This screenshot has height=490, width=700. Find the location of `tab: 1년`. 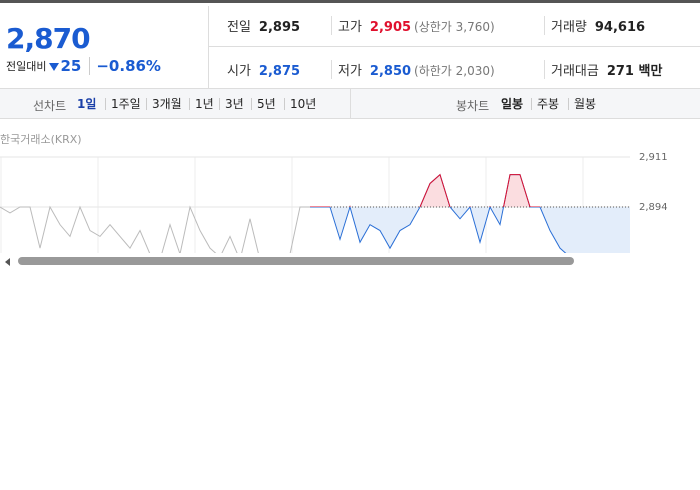

tab: 1년 is located at coordinates (204, 104).